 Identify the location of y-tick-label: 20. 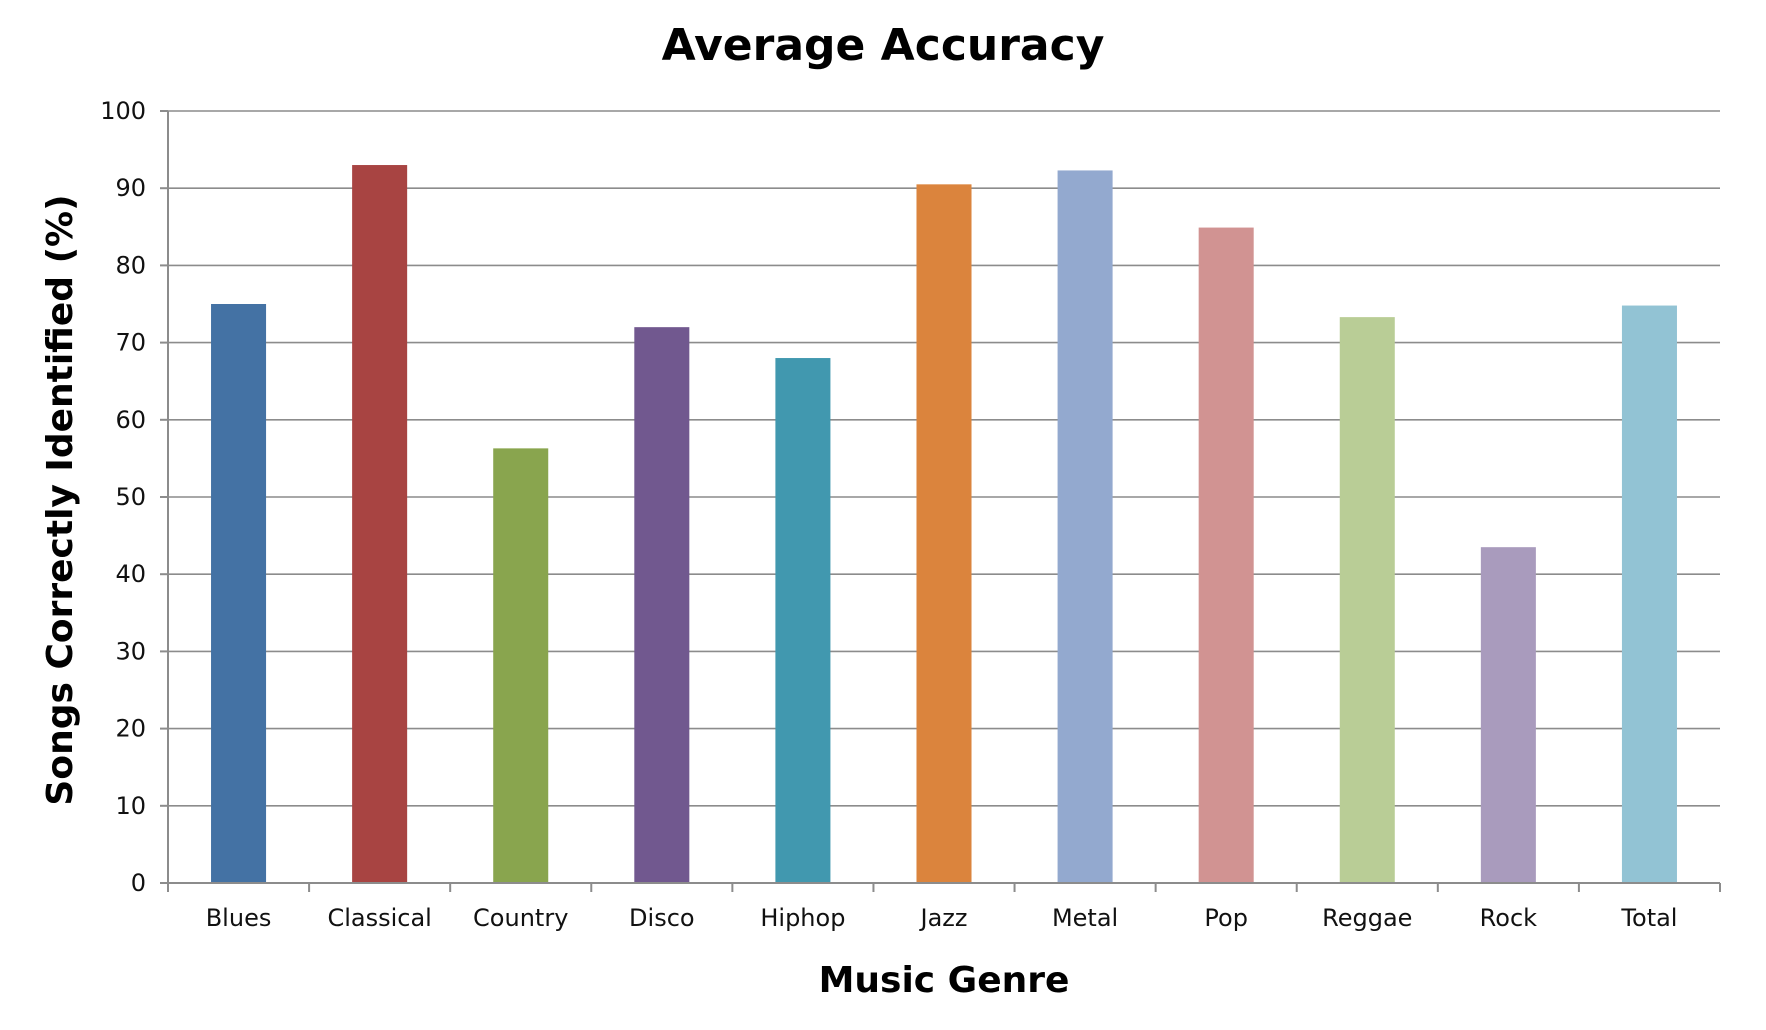
(130, 729).